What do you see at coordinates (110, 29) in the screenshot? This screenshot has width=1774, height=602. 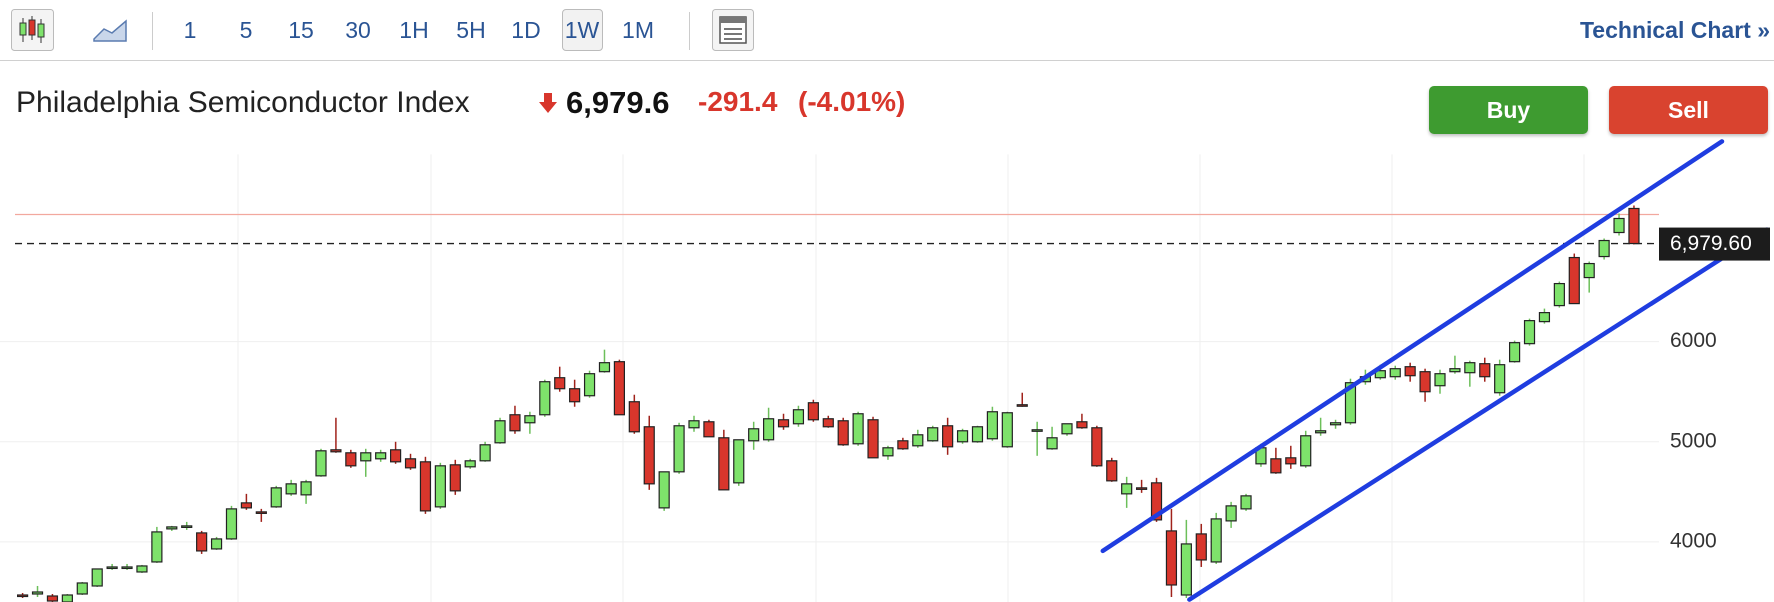 I see `line-type-button` at bounding box center [110, 29].